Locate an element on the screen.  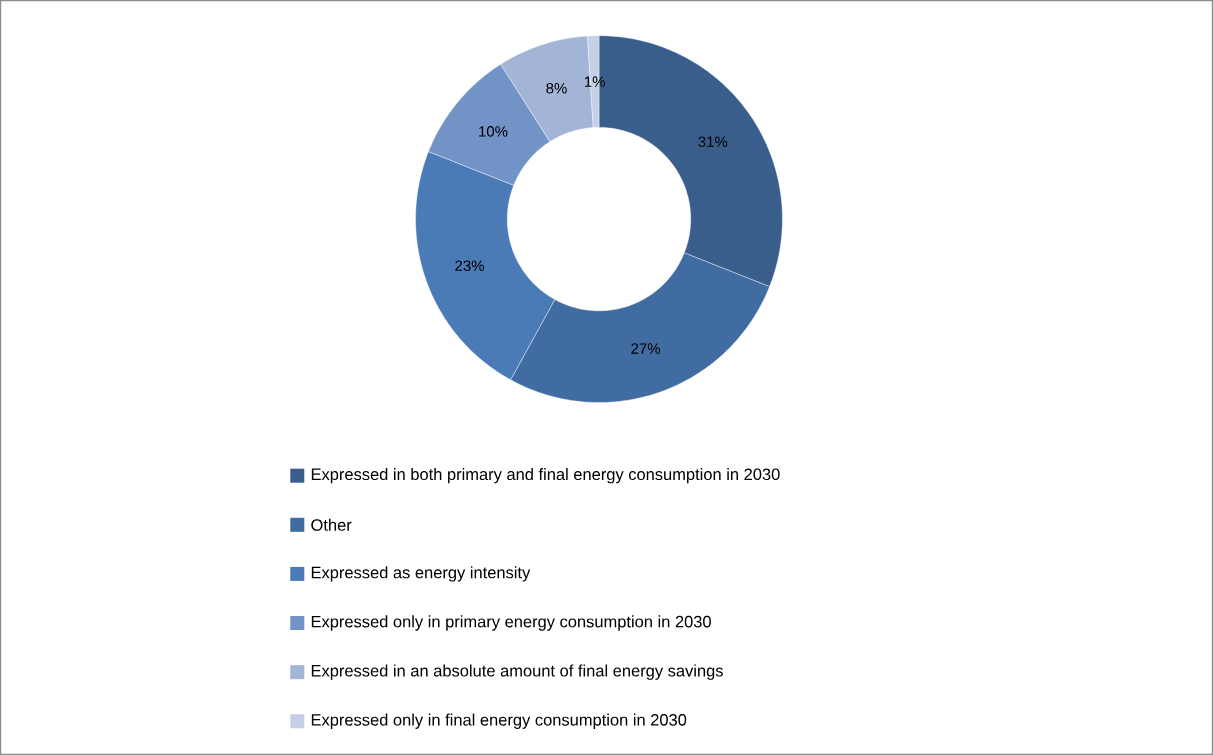
legend-label: Expressed only in primary energy consumption in 2030 is located at coordinates (511, 623).